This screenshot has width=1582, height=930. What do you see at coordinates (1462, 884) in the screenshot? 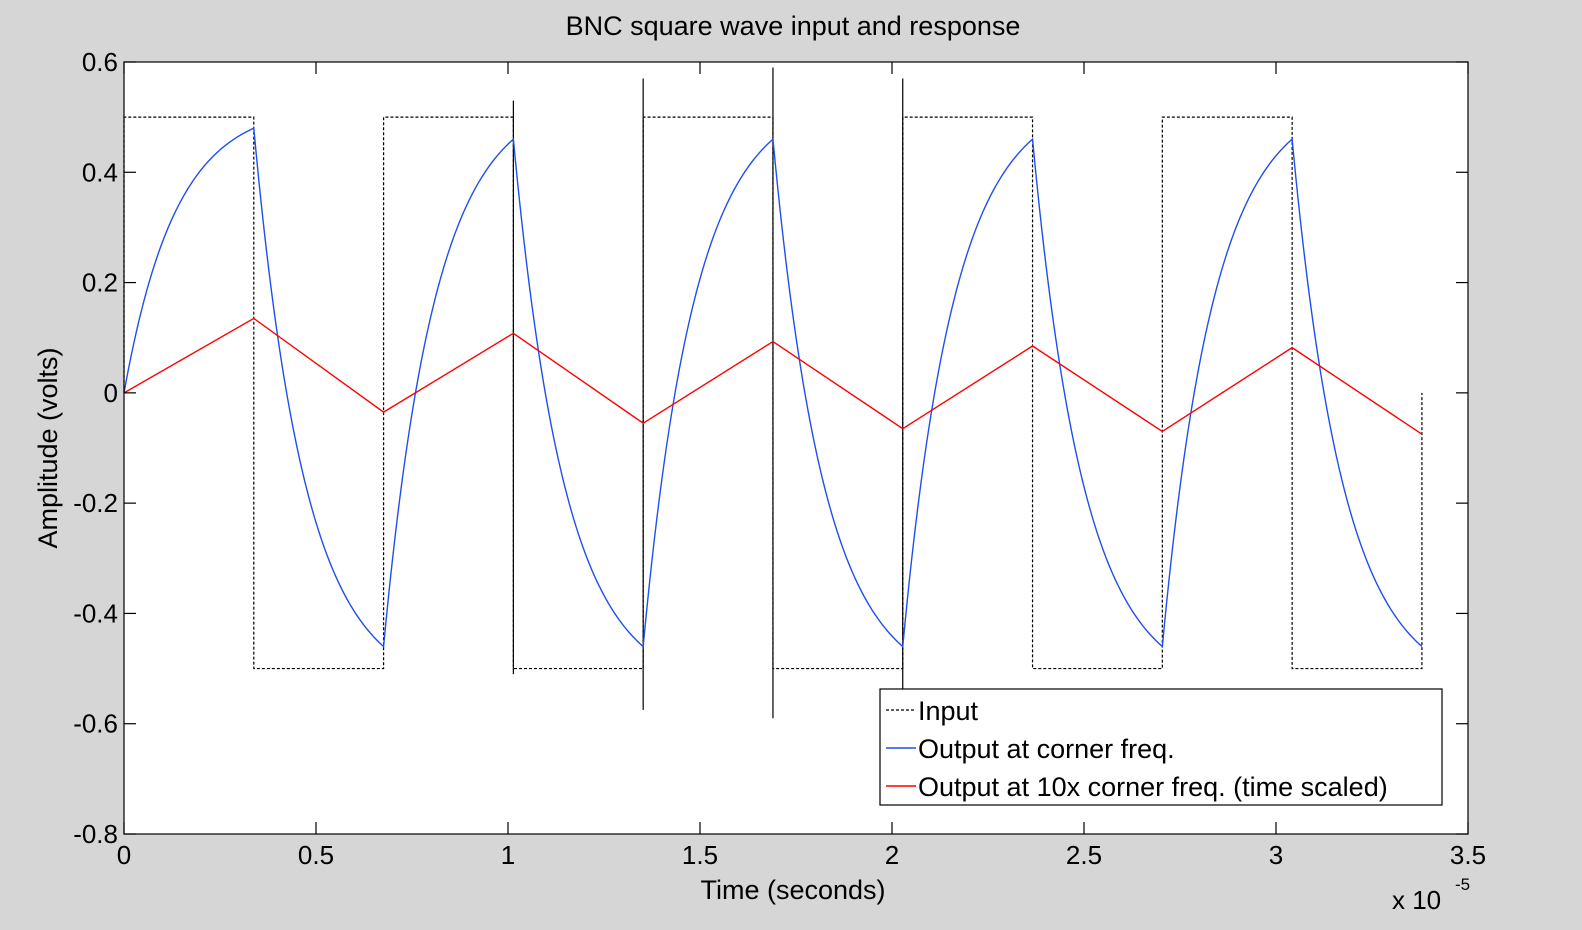
I see `x-axis-multiplier-exponent: -5` at bounding box center [1462, 884].